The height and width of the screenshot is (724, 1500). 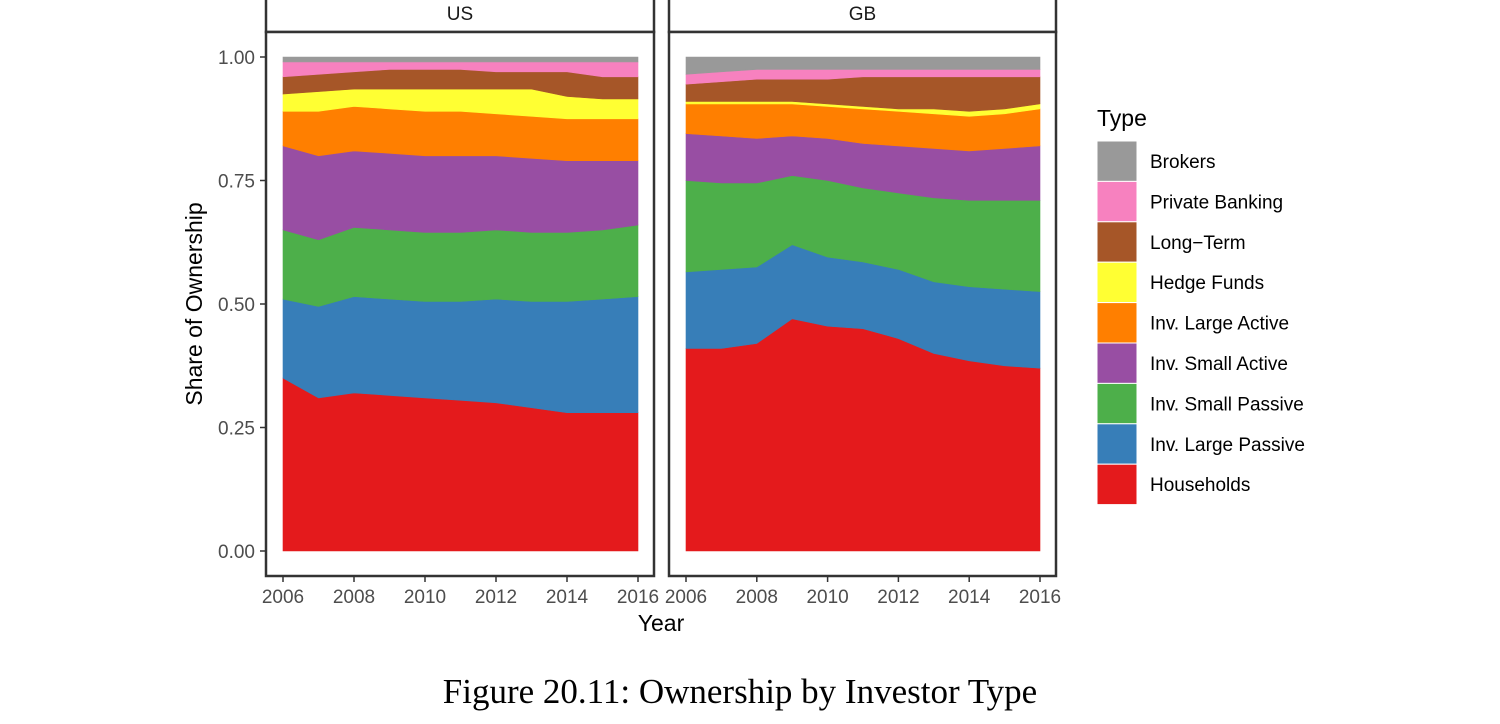 I want to click on x-axis-title: Year, so click(x=661, y=623).